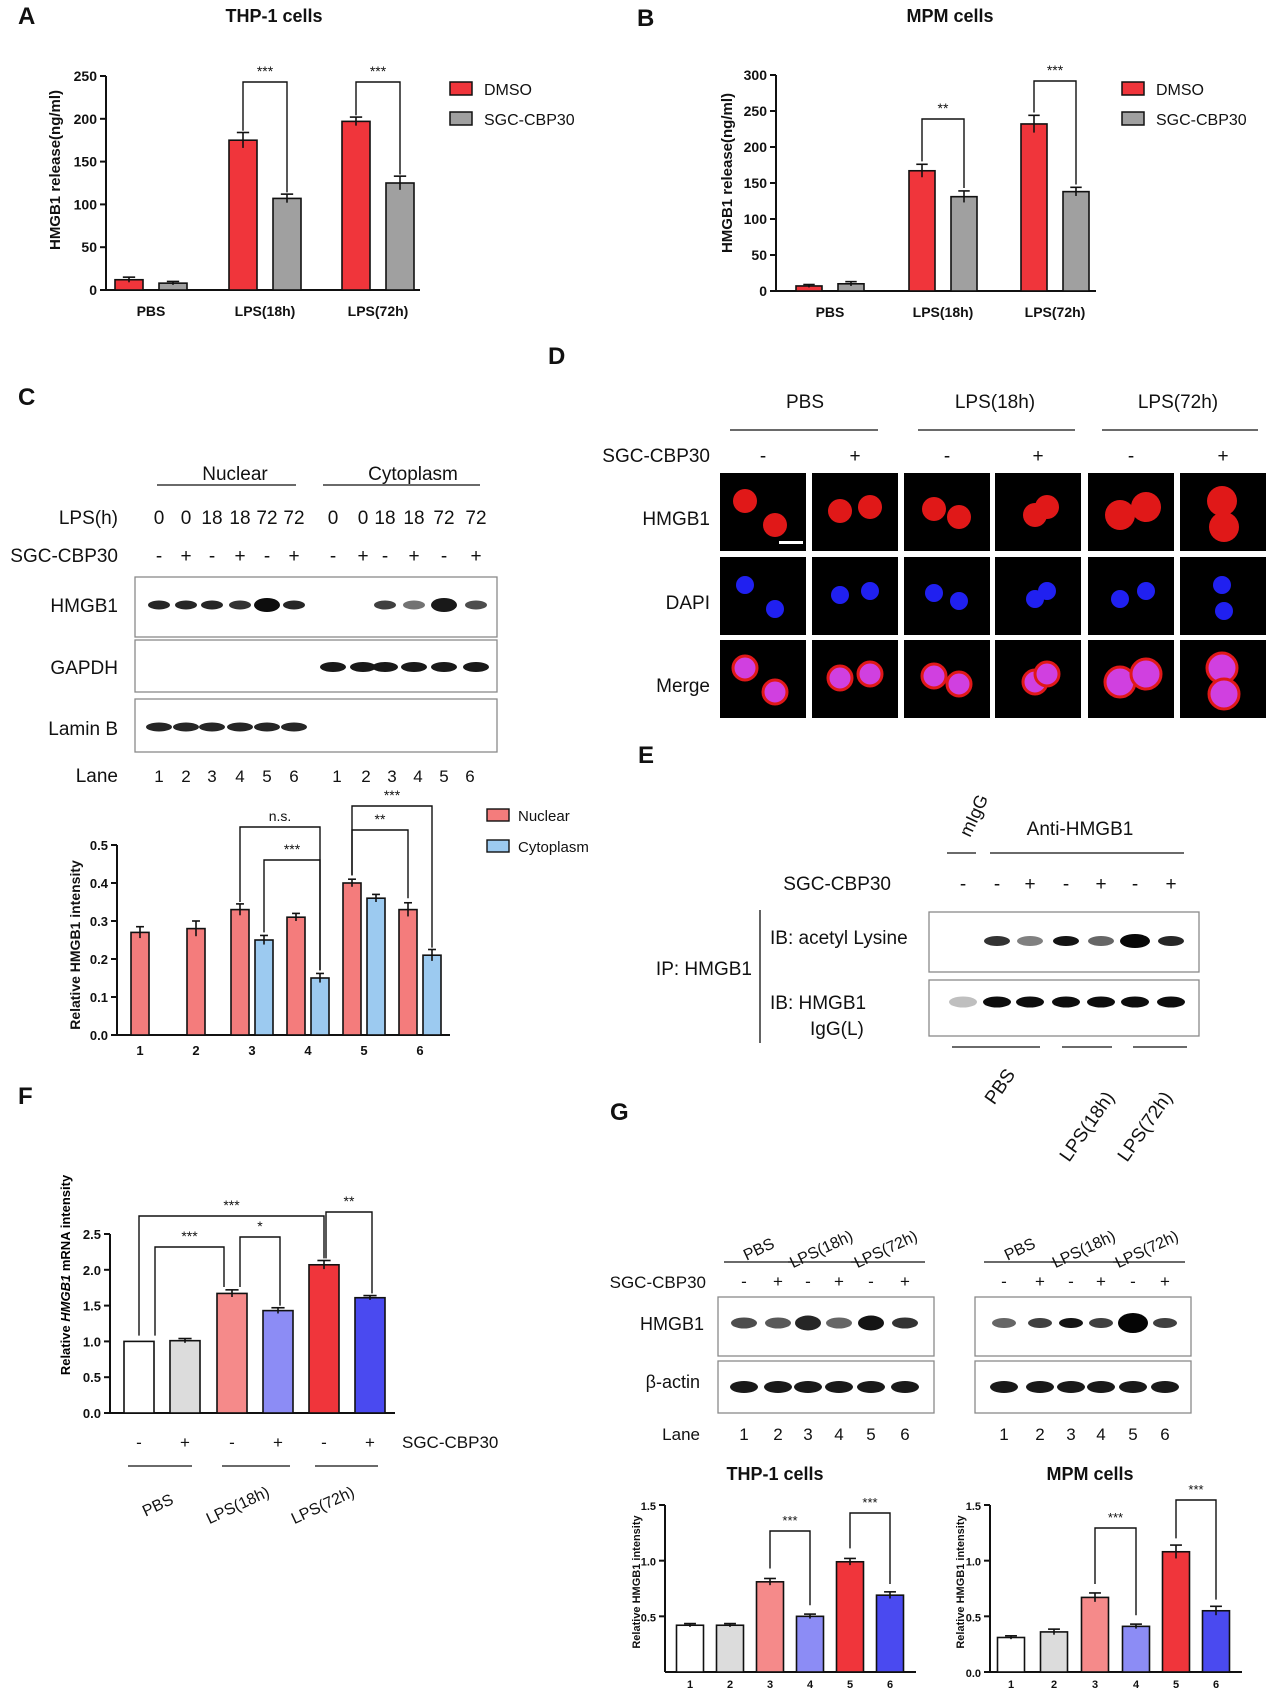  Describe the element at coordinates (648, 1618) in the screenshot. I see `panel-g-chart-1-y-tick-label: 0.5` at that location.